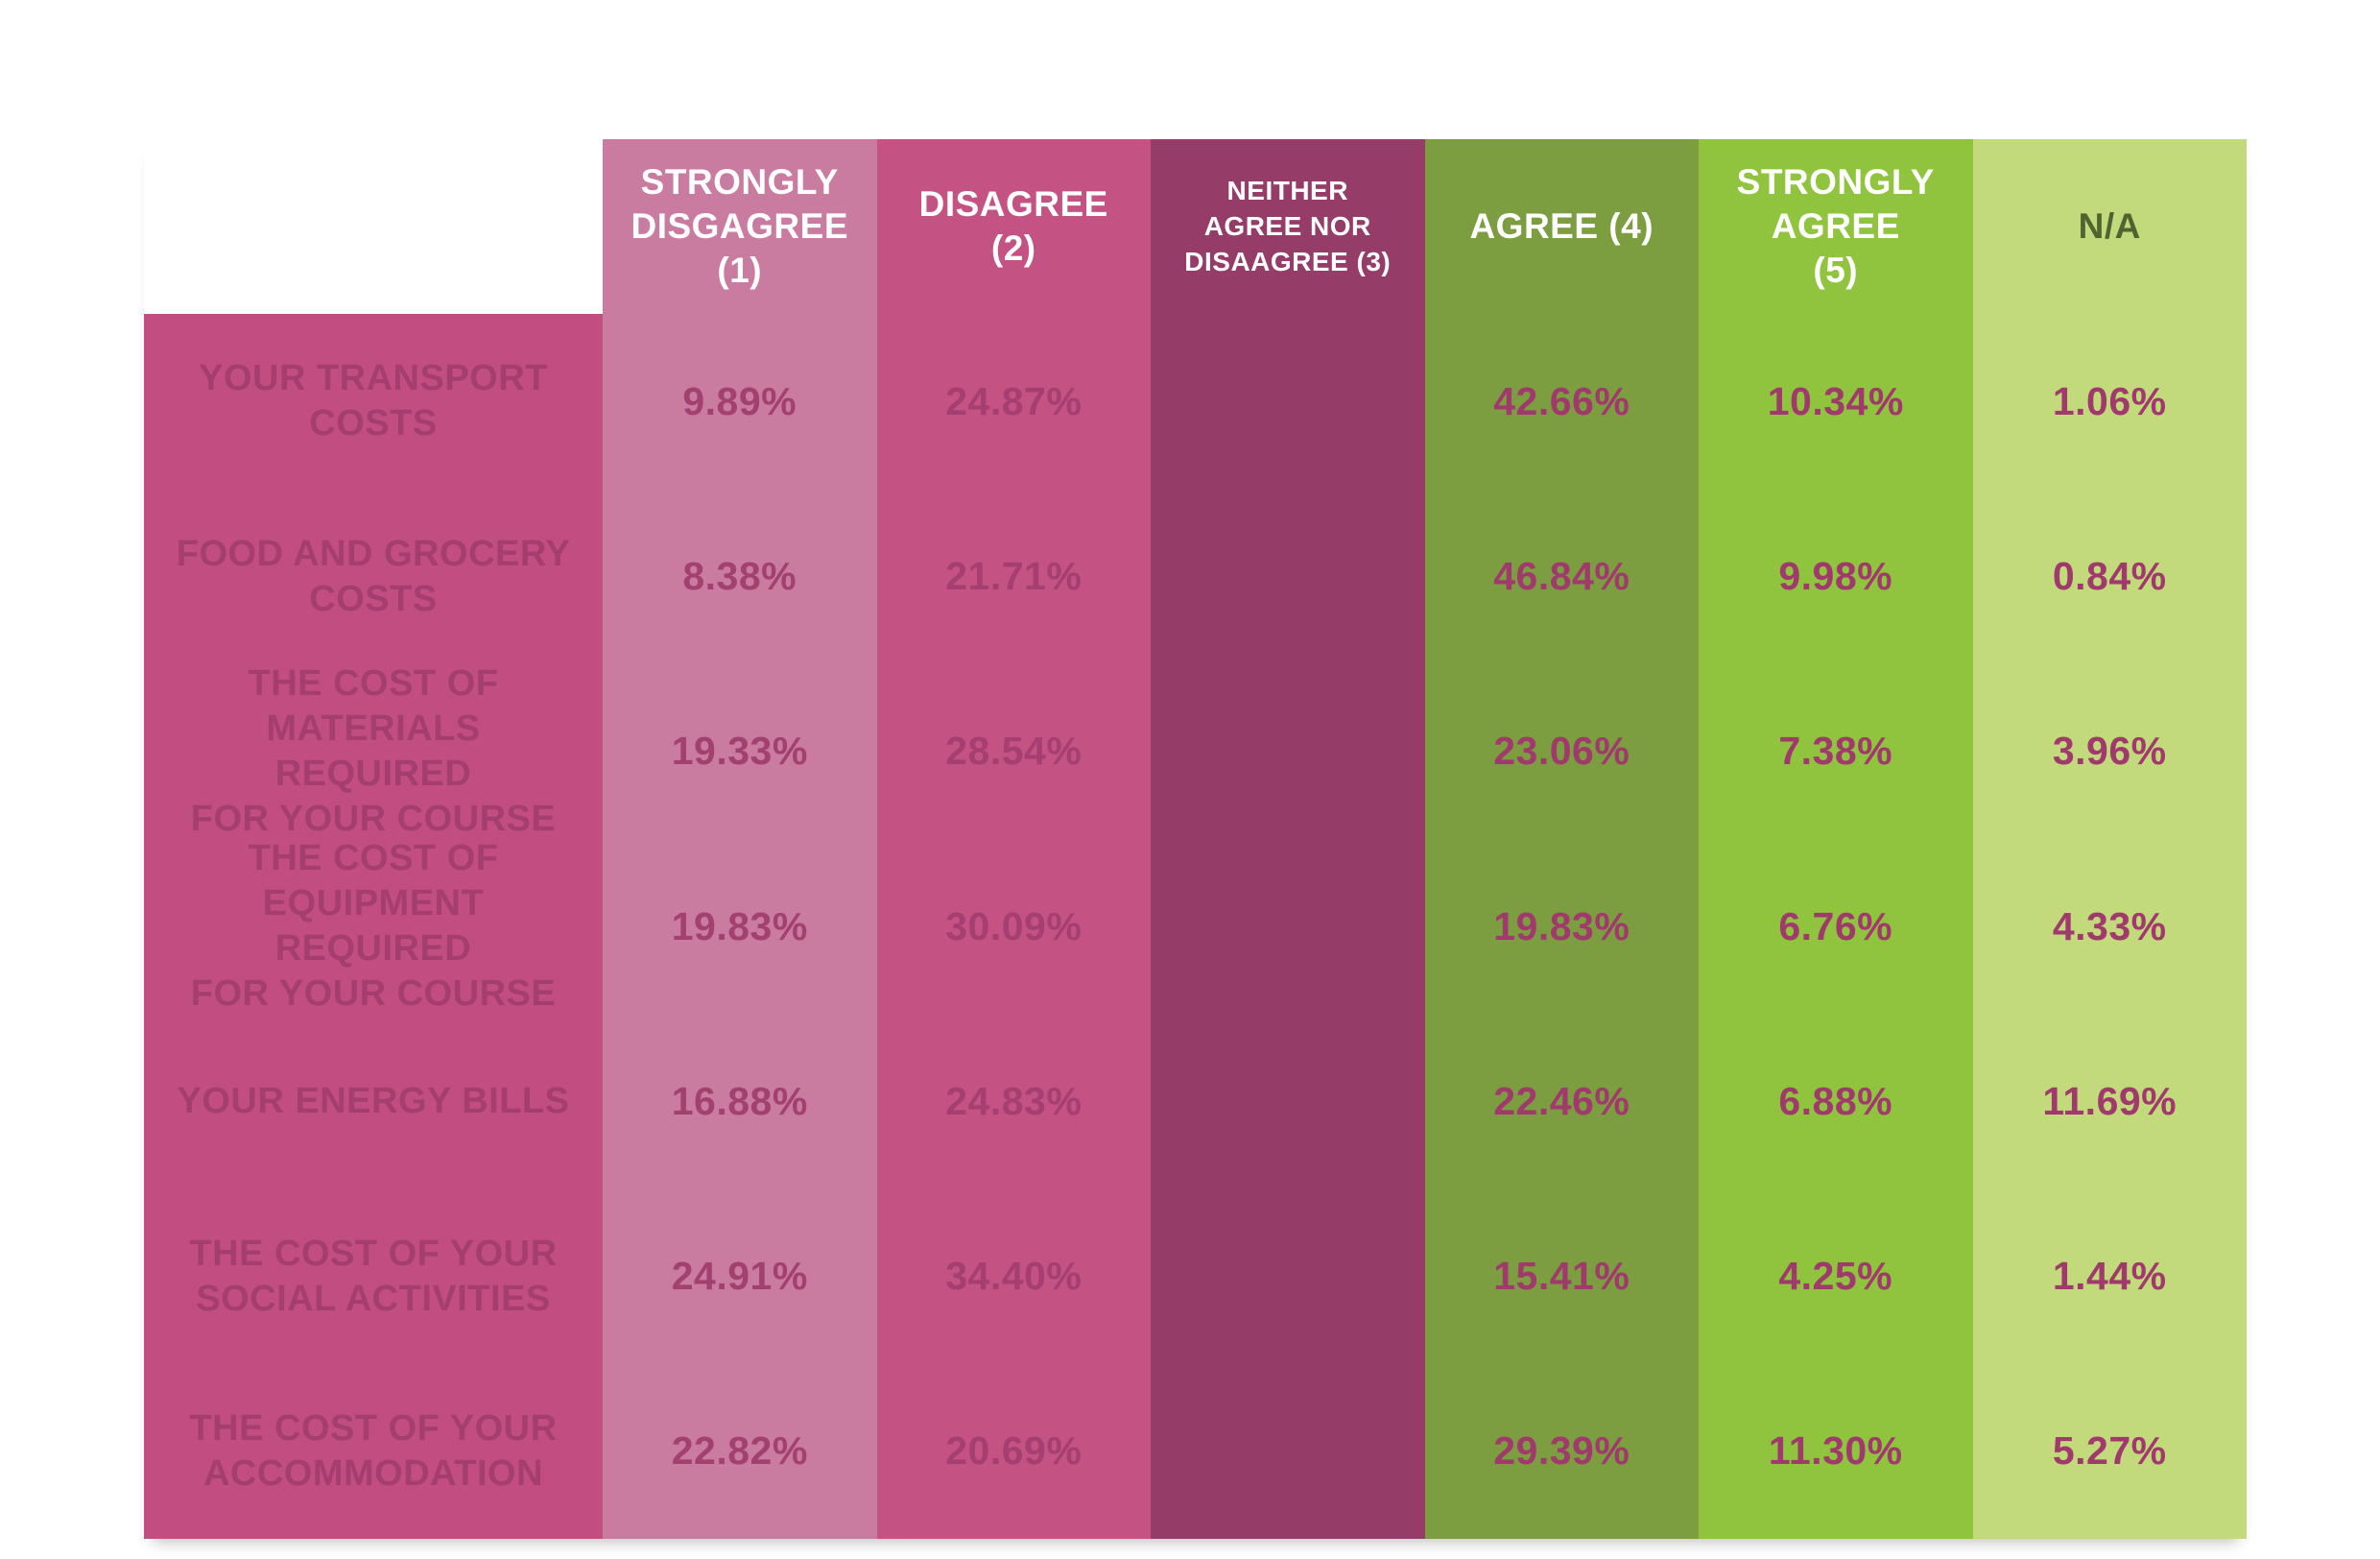 This screenshot has height=1559, width=2380. What do you see at coordinates (1562, 1101) in the screenshot?
I see `value-cell: 22.46%` at bounding box center [1562, 1101].